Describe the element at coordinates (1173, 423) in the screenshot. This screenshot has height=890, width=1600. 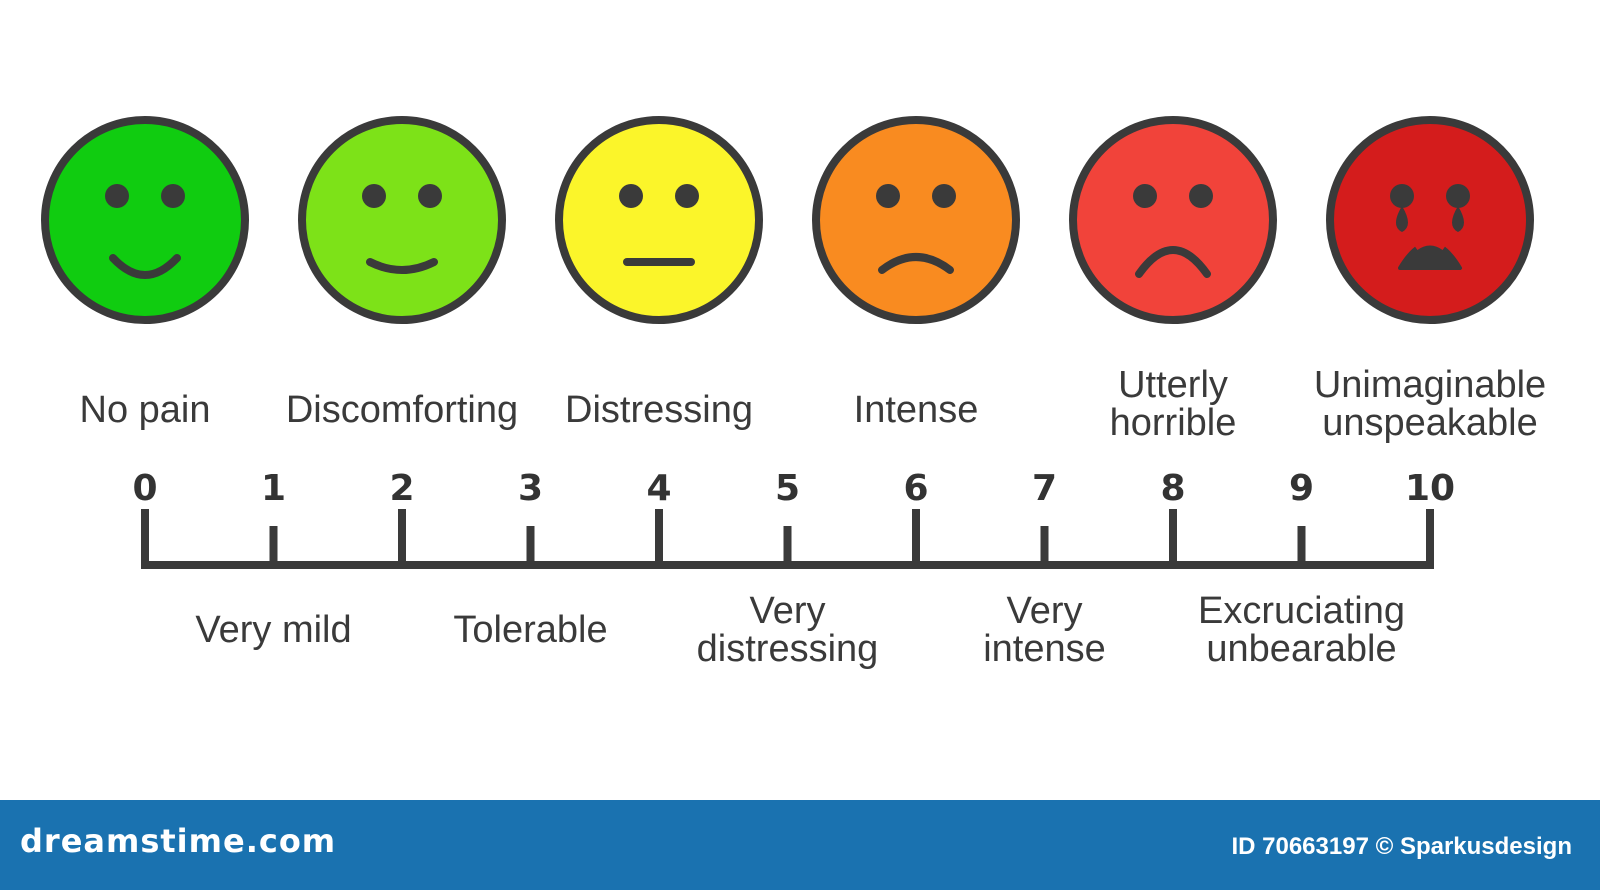
I see `face-label-line: horrible` at that location.